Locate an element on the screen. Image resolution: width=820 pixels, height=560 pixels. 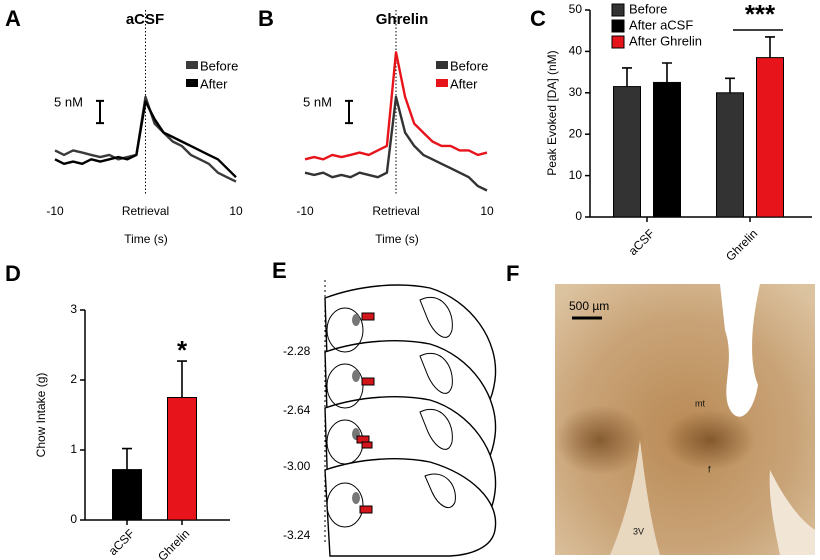
y-tick-label: 1 is located at coordinates (73, 449).